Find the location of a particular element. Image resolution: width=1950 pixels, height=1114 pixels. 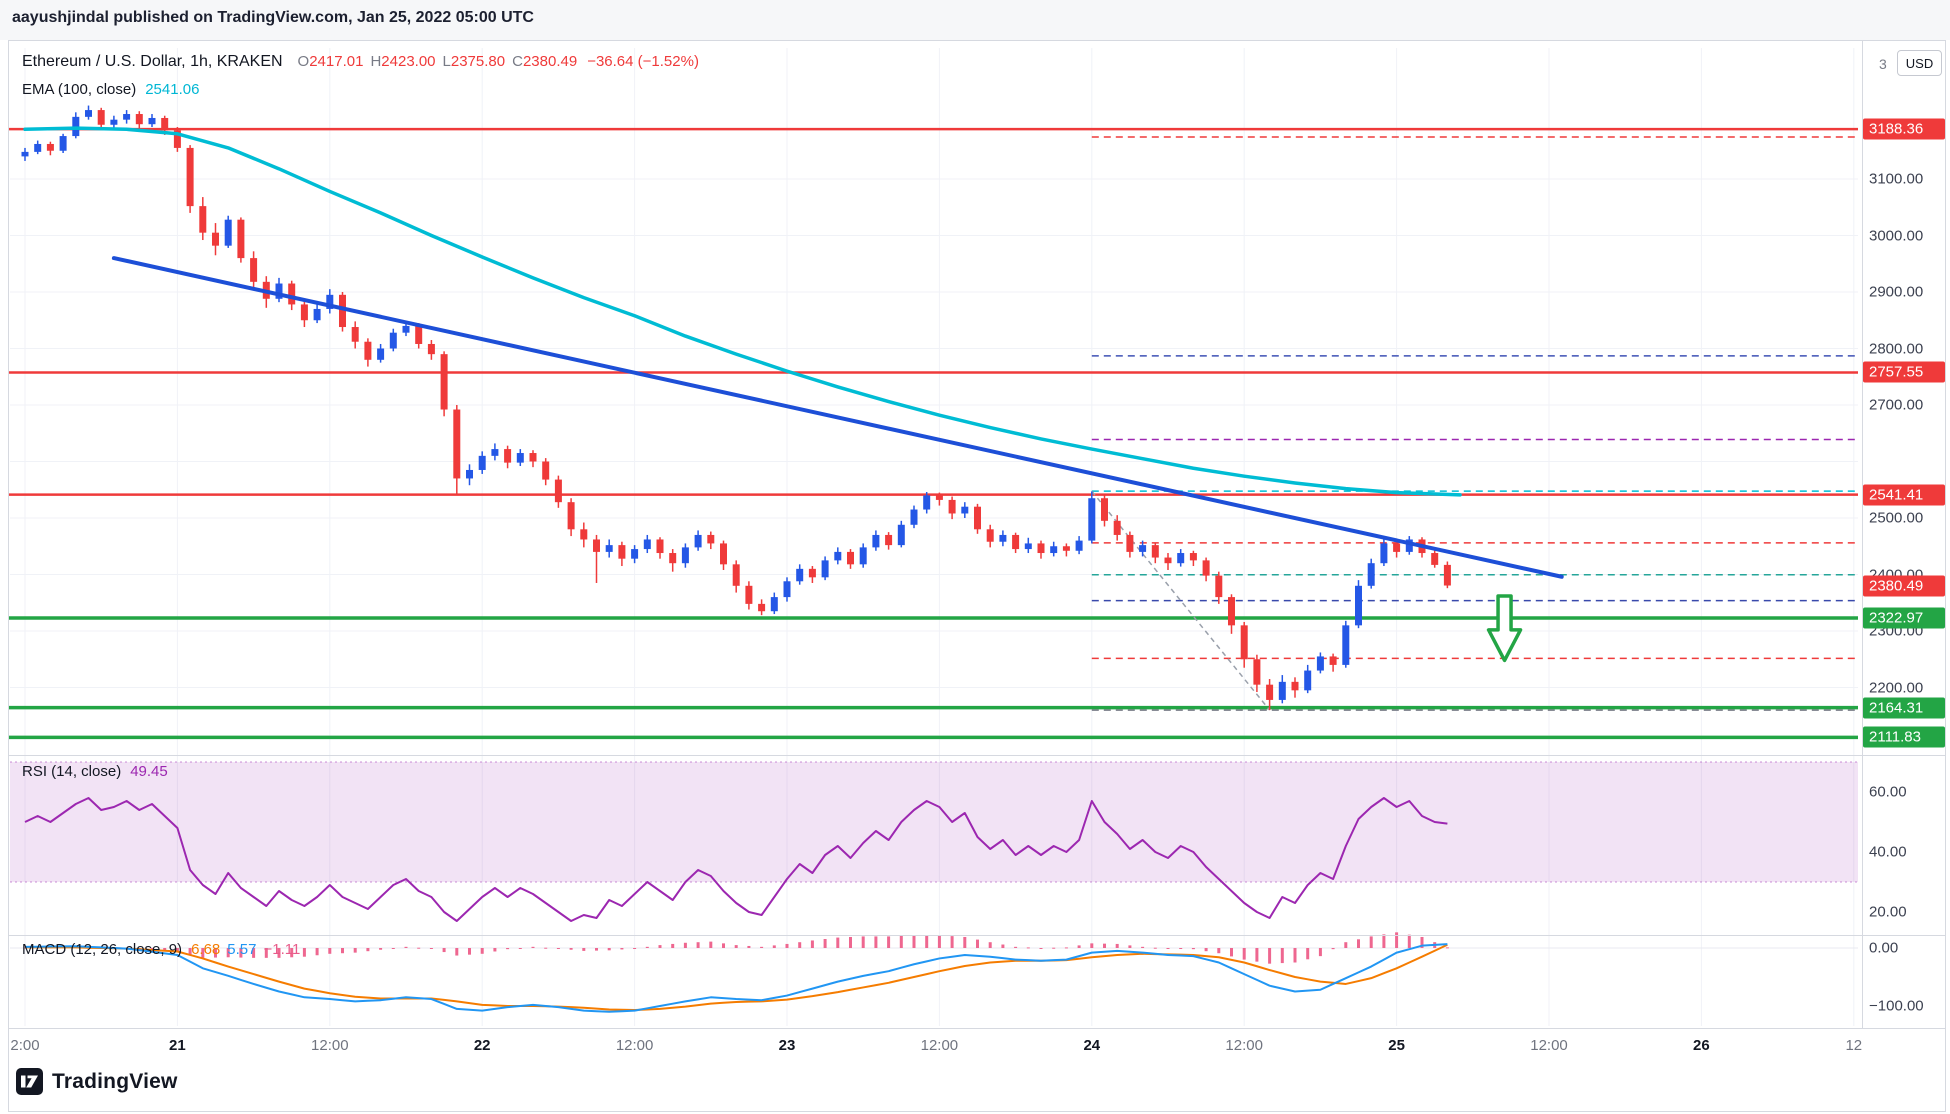

time-axis-label: 22 is located at coordinates (482, 1045).